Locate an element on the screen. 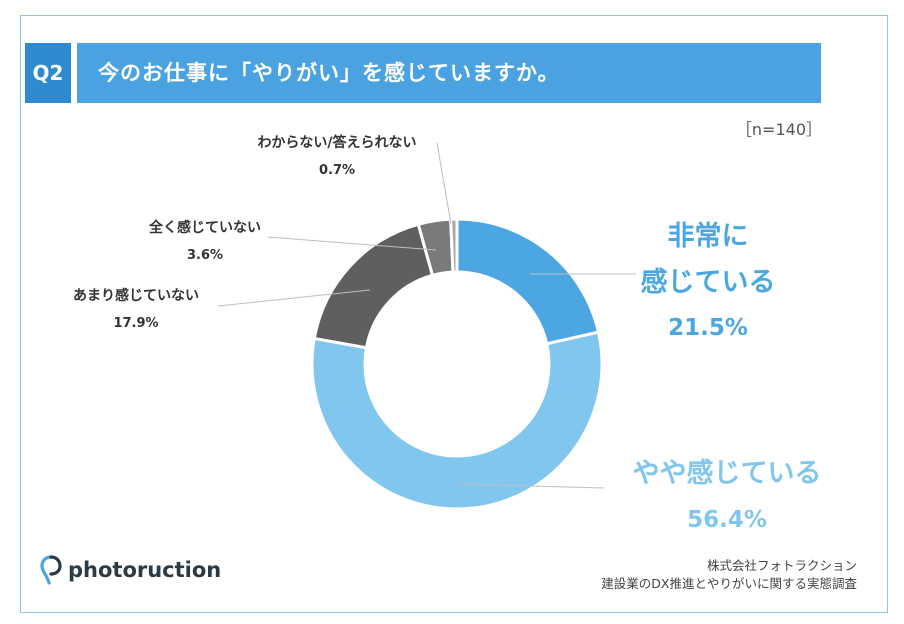 Image resolution: width=904 pixels, height=624 pixels. question-badge: Q2 is located at coordinates (48, 73).